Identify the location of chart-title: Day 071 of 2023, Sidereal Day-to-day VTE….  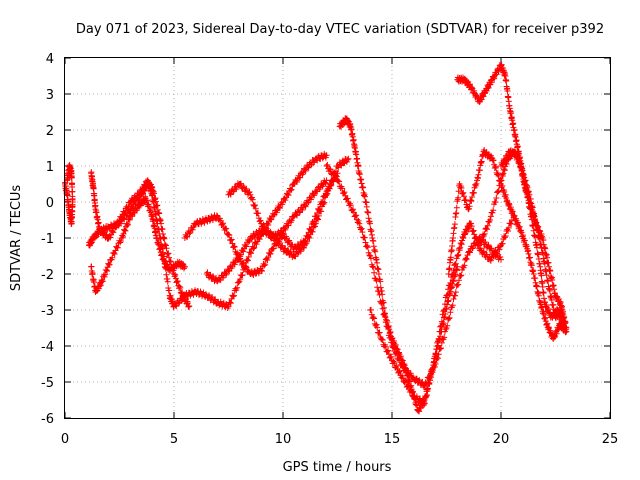
(340, 29).